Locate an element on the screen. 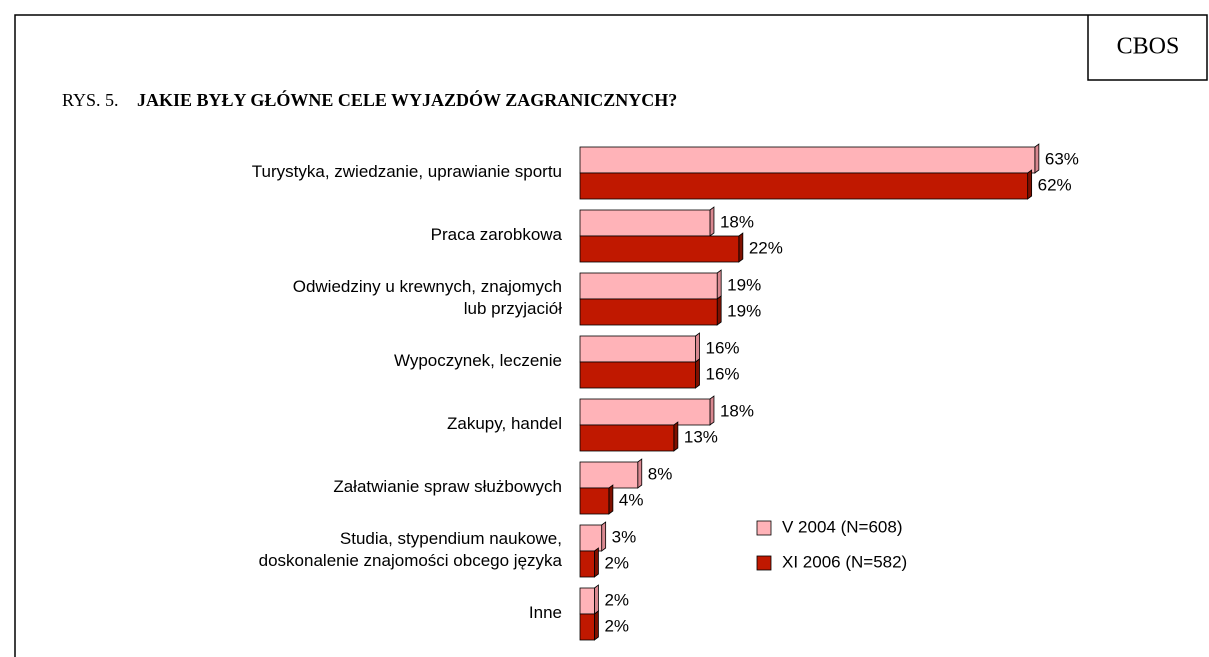 This screenshot has width=1209, height=657. value-label: 62% is located at coordinates (1055, 184).